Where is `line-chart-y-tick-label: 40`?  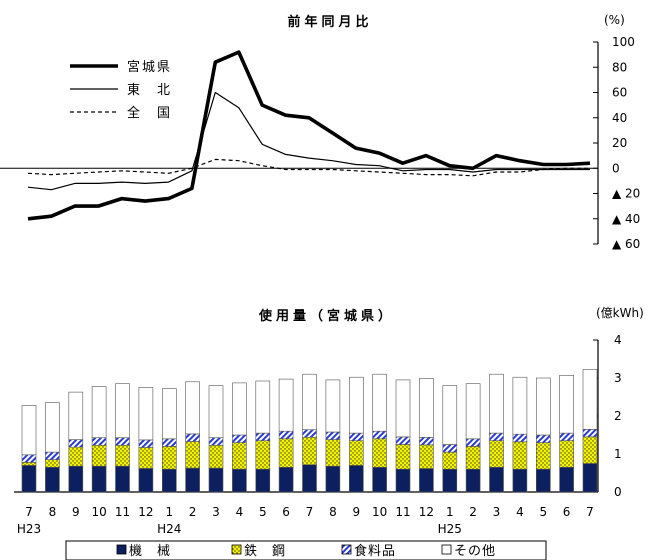
line-chart-y-tick-label: 40 is located at coordinates (619, 118).